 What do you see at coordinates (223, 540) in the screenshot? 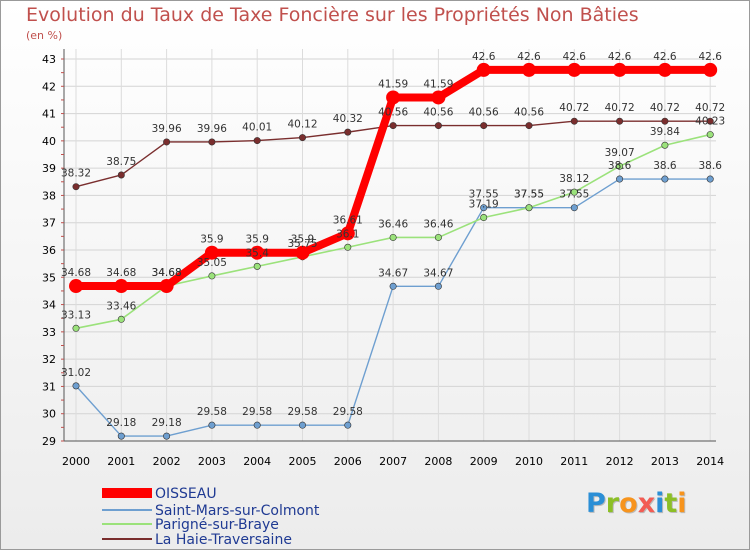
I see `legend-label-la-haie-traversaine: La Haie-Traversaine` at bounding box center [223, 540].